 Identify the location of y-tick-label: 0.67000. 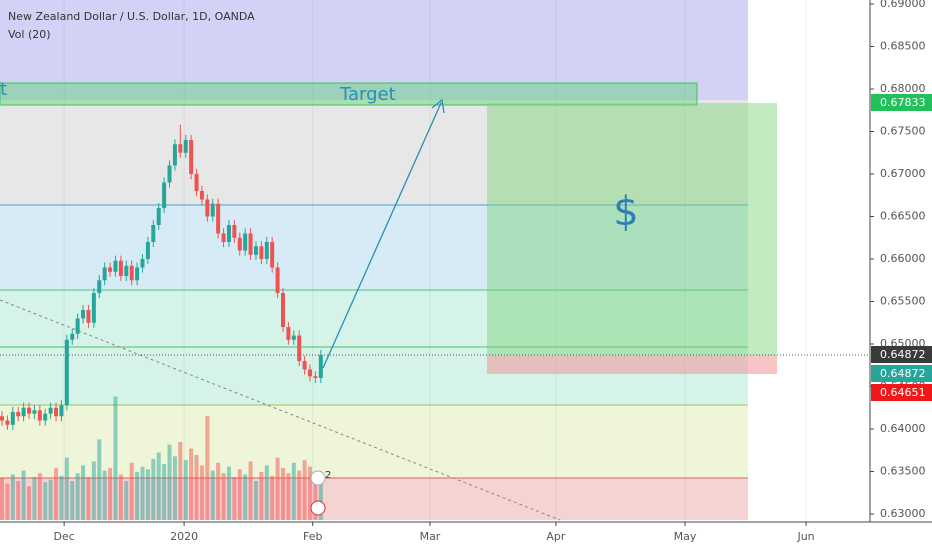
(903, 173).